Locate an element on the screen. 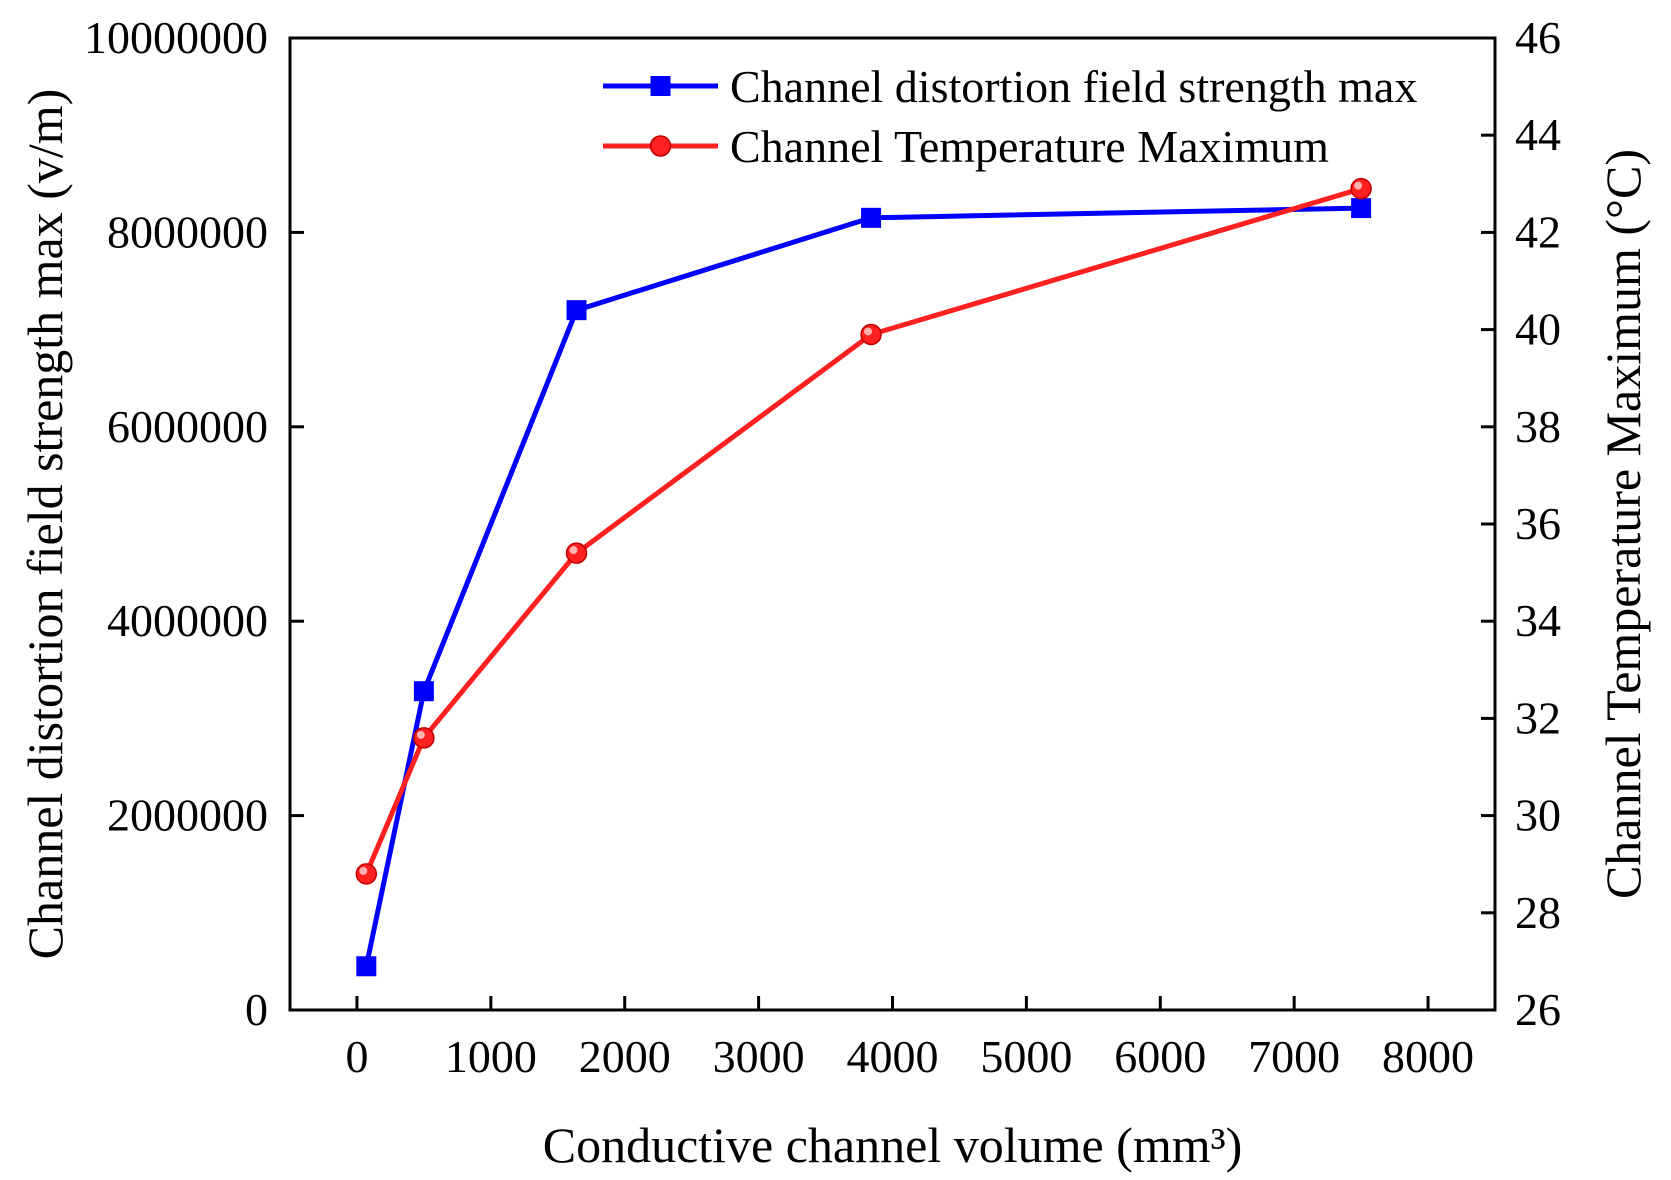  legend-label-1: Channel Temperature Maximum is located at coordinates (1029, 146).